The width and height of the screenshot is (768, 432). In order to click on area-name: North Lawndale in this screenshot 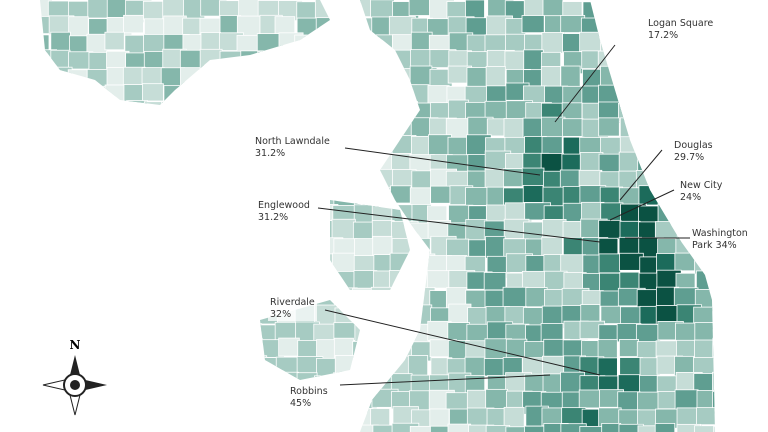, I will do `click(292, 141)`.